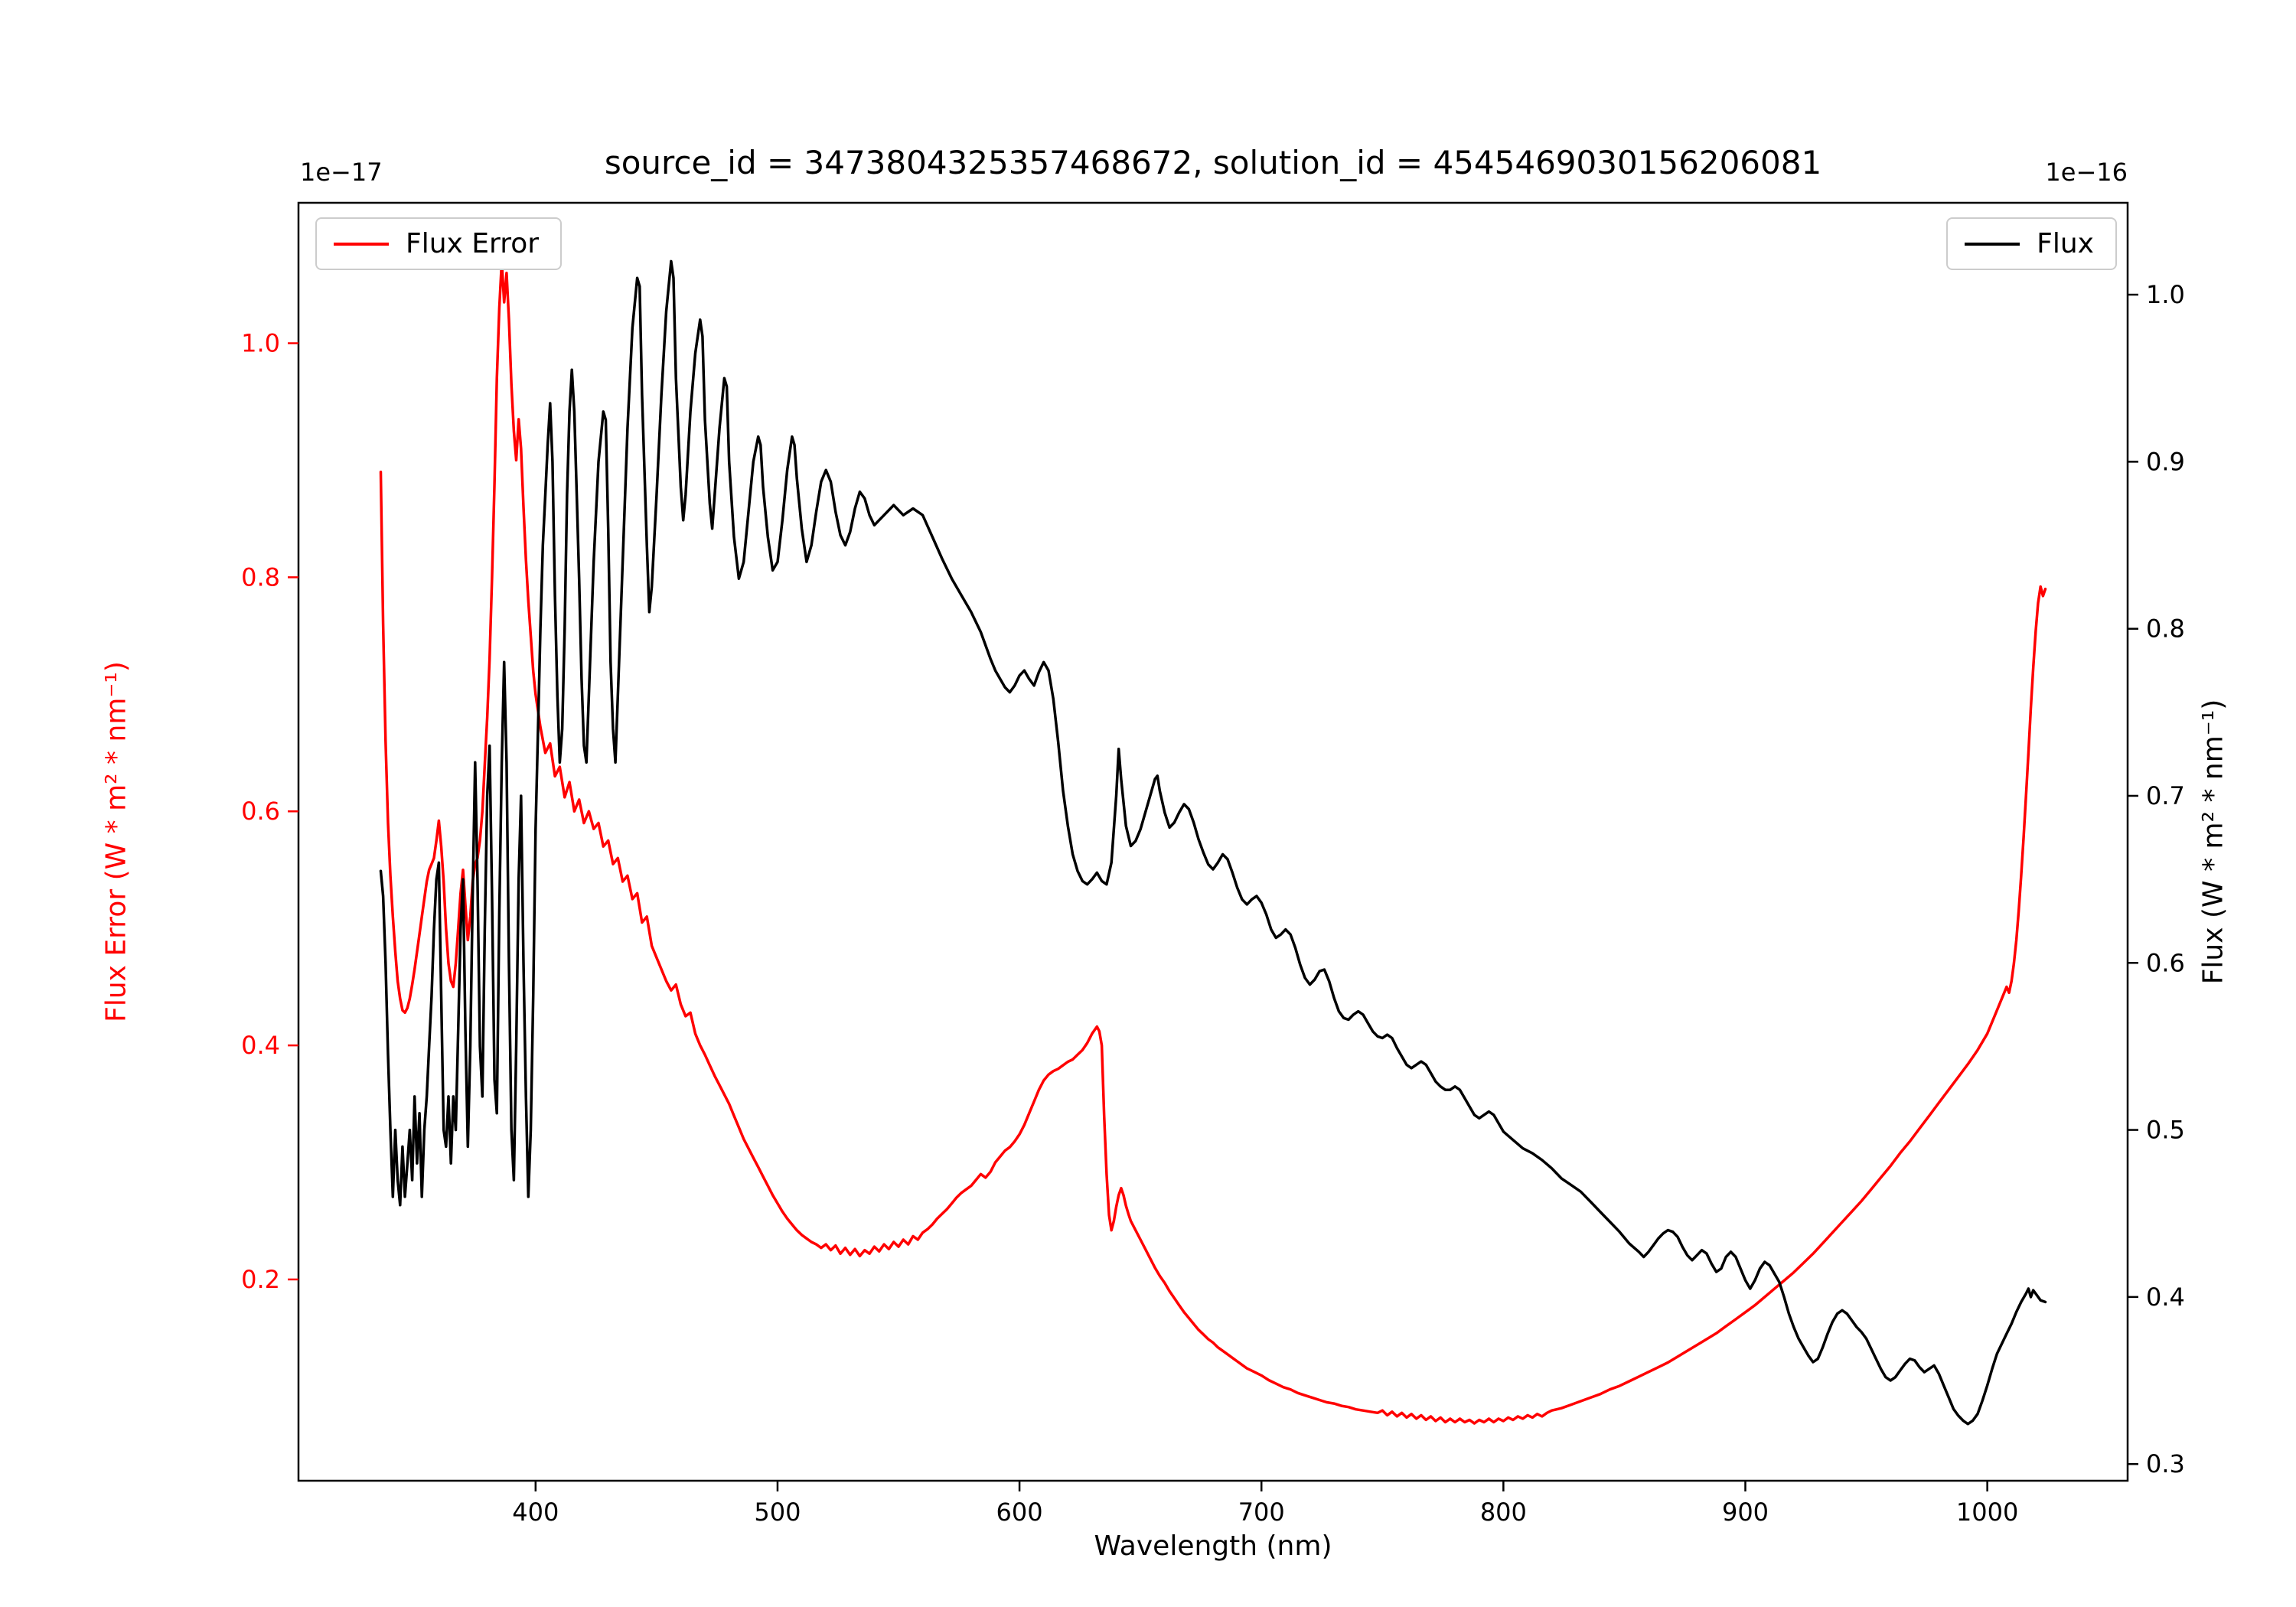  Describe the element at coordinates (1213, 1546) in the screenshot. I see `x-axis-label: Wavelength (nm)` at that location.